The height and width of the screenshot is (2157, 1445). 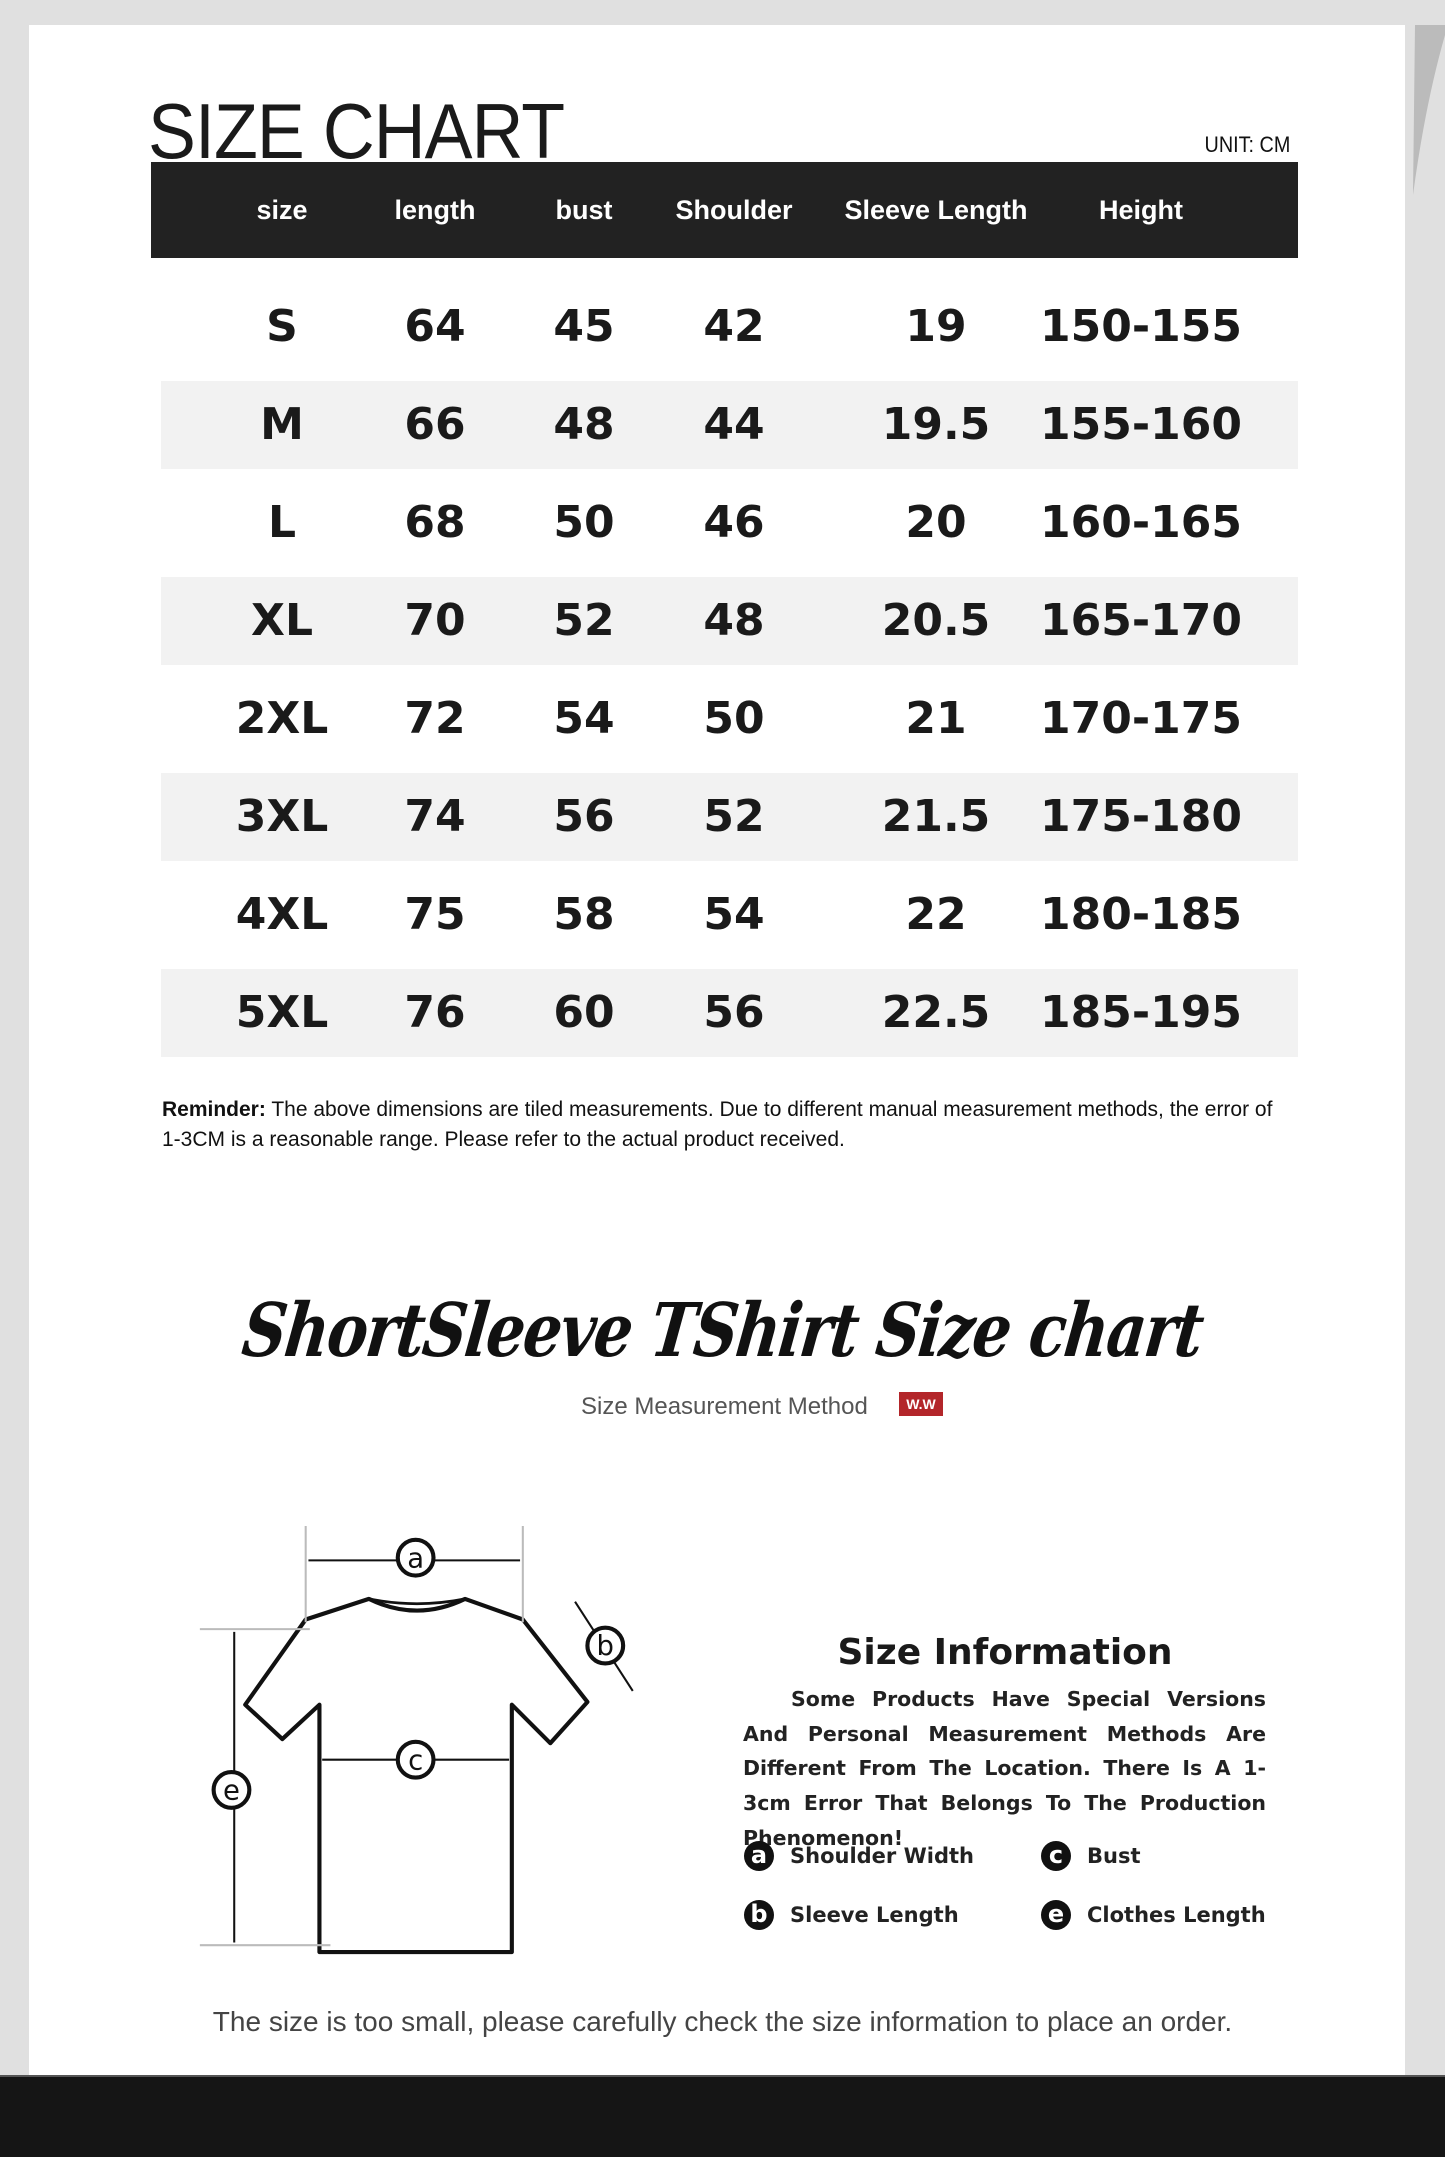 What do you see at coordinates (1114, 1856) in the screenshot?
I see `legend-label: Bust` at bounding box center [1114, 1856].